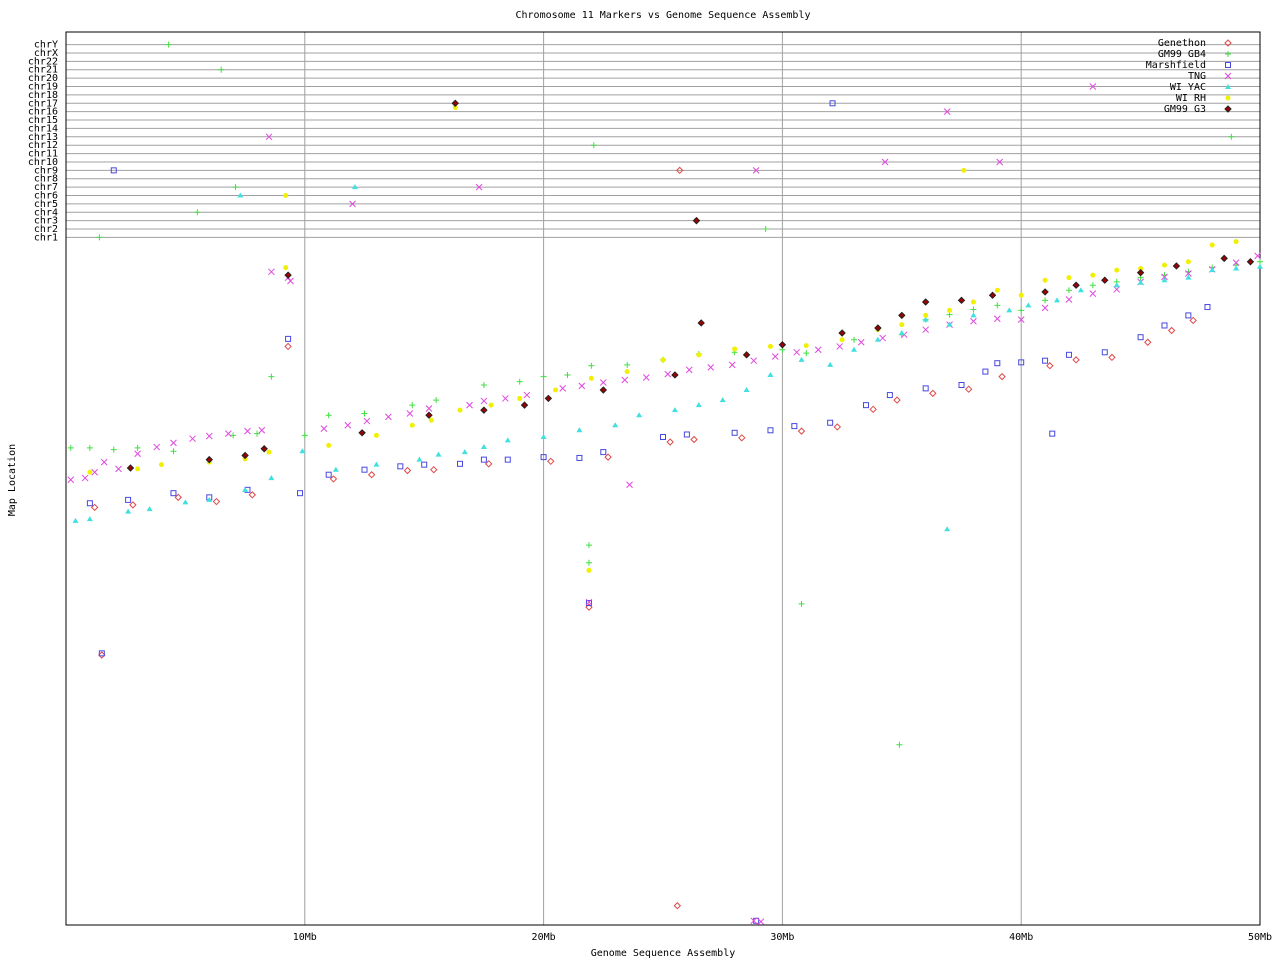 The image size is (1280, 960). What do you see at coordinates (46, 45) in the screenshot?
I see `y-tick-label: chrY` at bounding box center [46, 45].